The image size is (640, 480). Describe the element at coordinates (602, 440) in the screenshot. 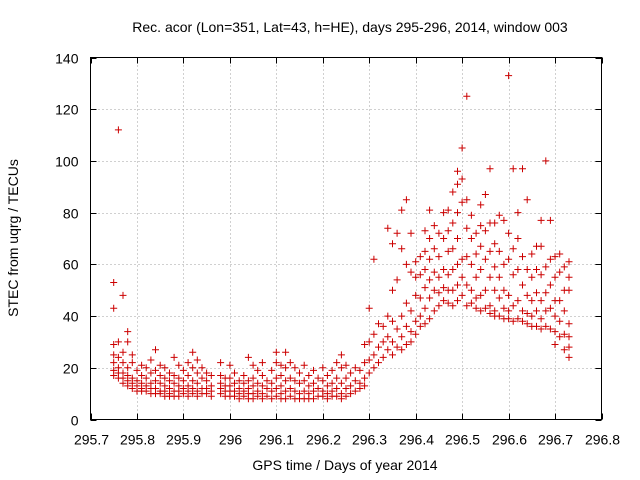

I see `x-tick-label: 296.8` at that location.